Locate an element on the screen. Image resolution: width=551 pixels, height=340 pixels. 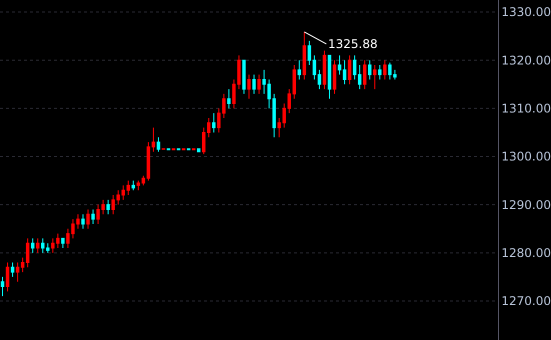
y-tick-label: 1300.00 is located at coordinates (526, 157).